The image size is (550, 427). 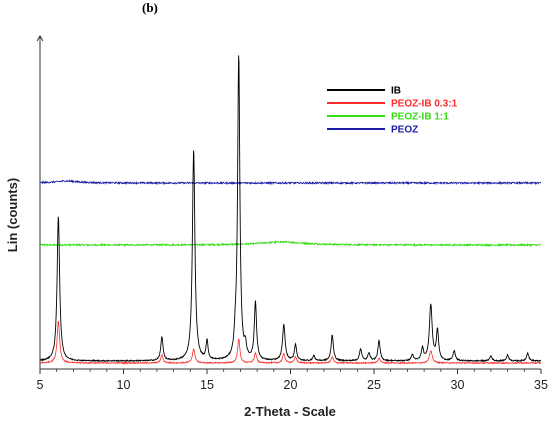 I want to click on x-tick-label: 35, so click(x=541, y=385).